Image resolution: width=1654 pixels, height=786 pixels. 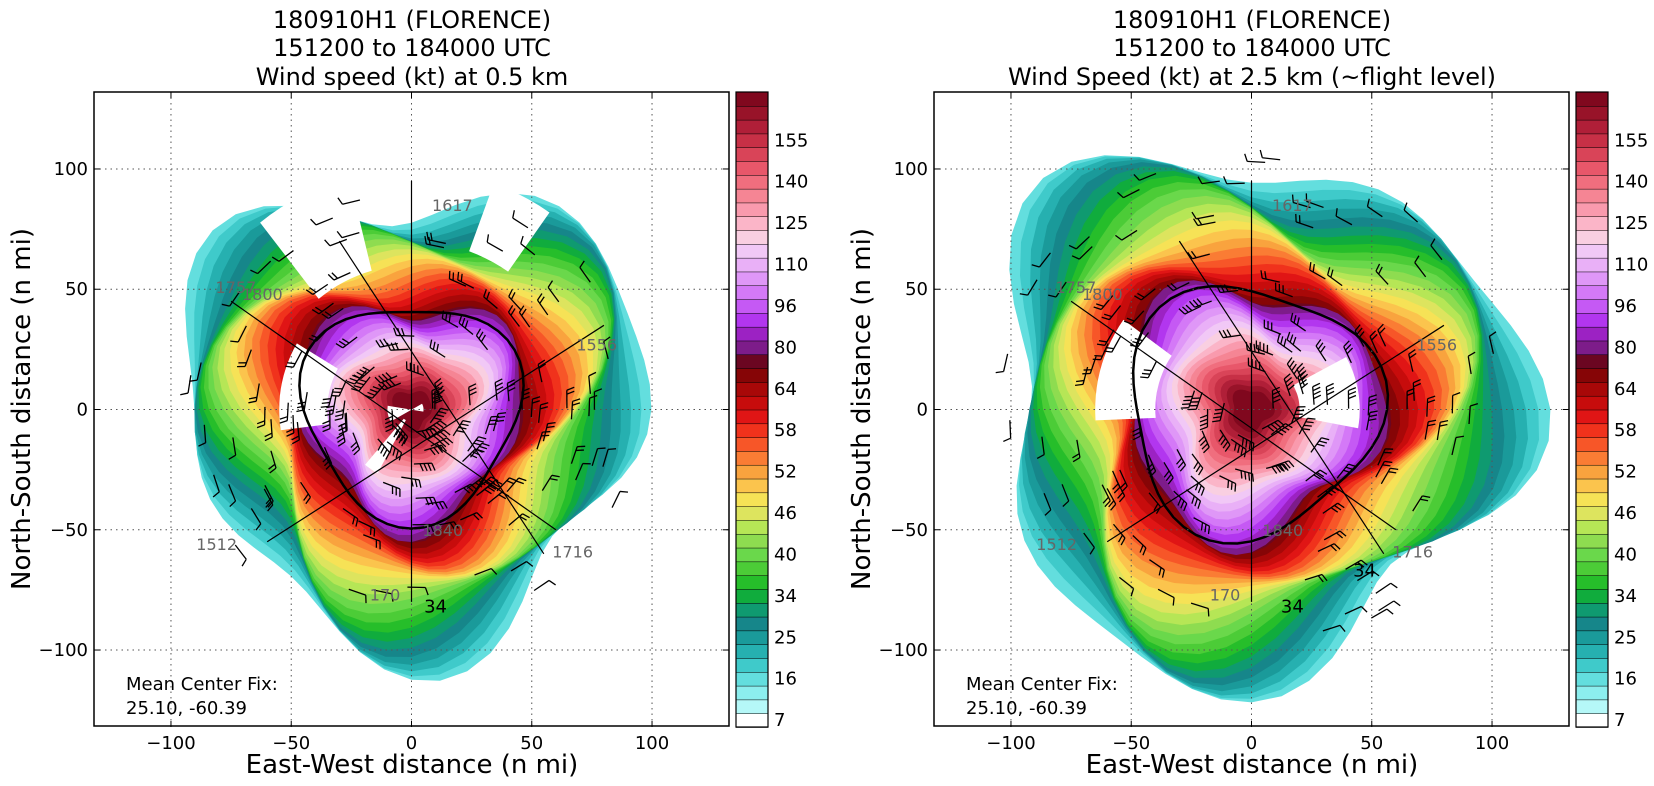 I want to click on colorbar-tick-label: 7, so click(x=779, y=720).